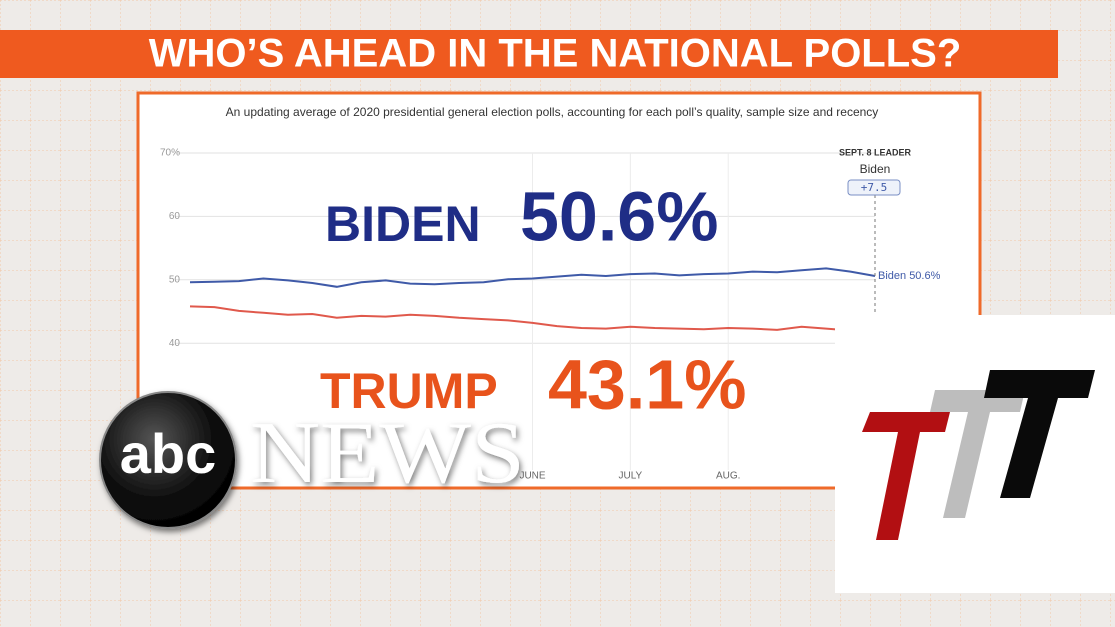  I want to click on y-tick-label: 60, so click(175, 216).